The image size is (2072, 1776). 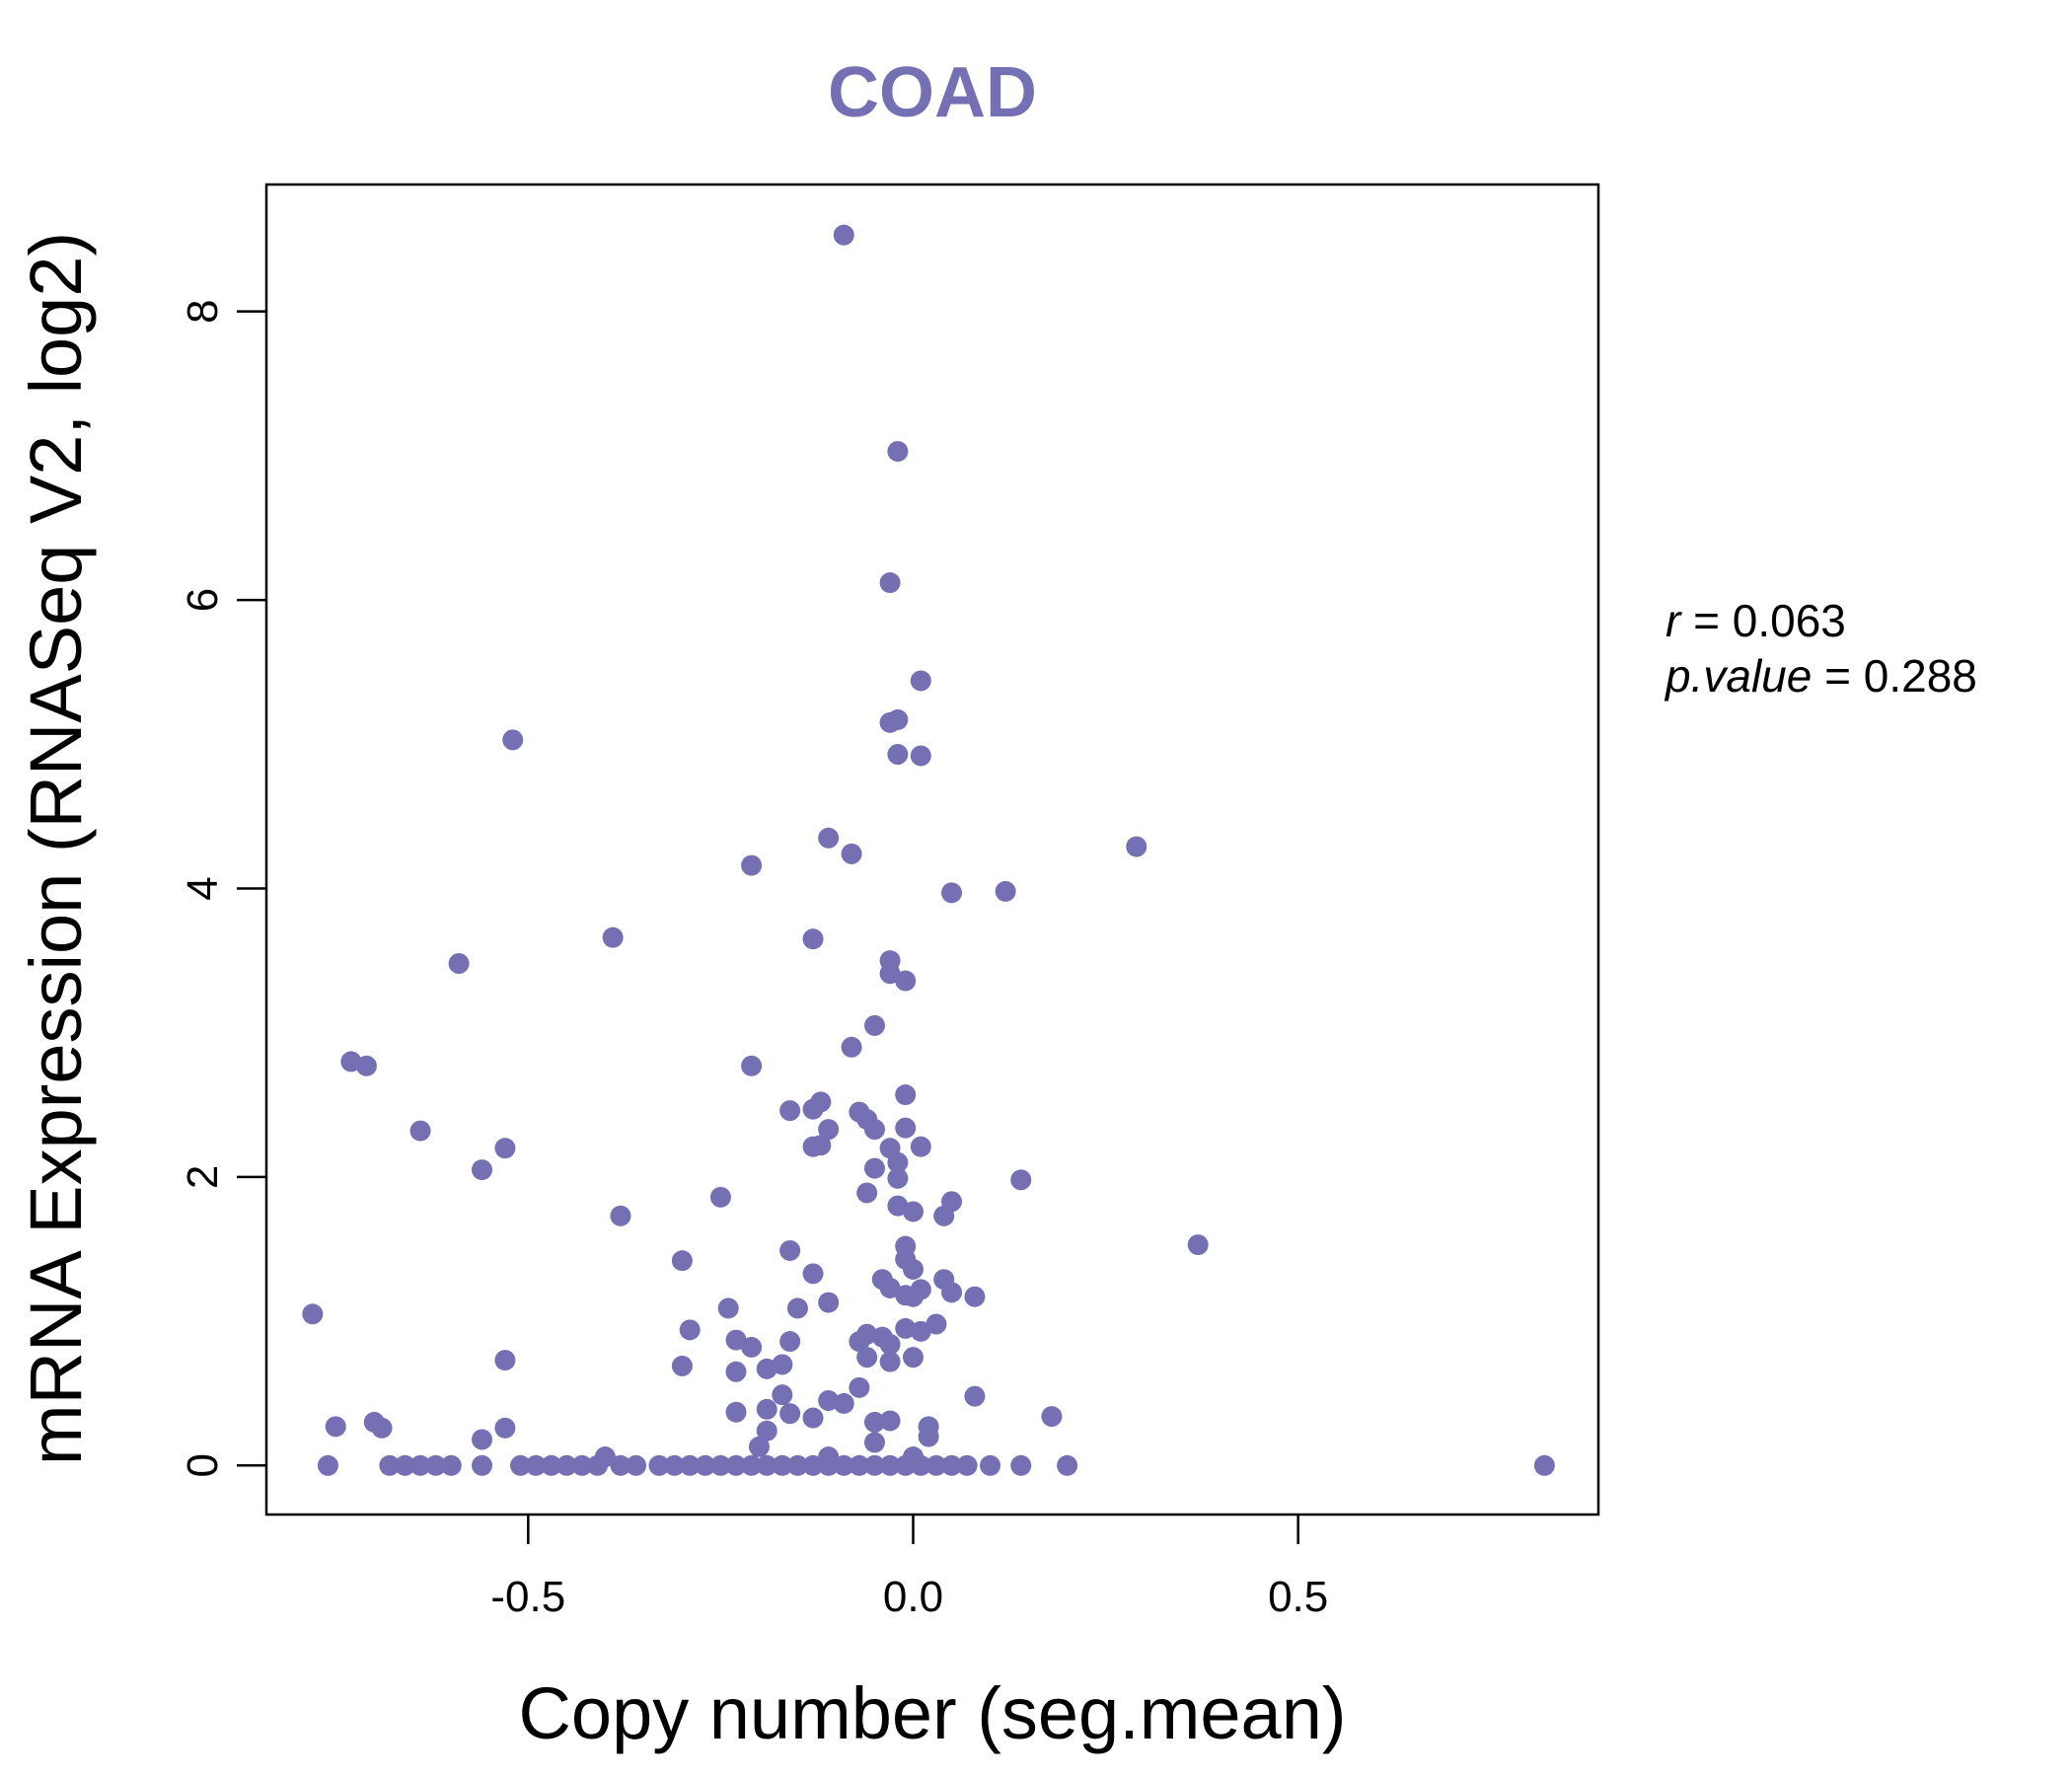 I want to click on r-annotation: r = 0.063, so click(x=1756, y=621).